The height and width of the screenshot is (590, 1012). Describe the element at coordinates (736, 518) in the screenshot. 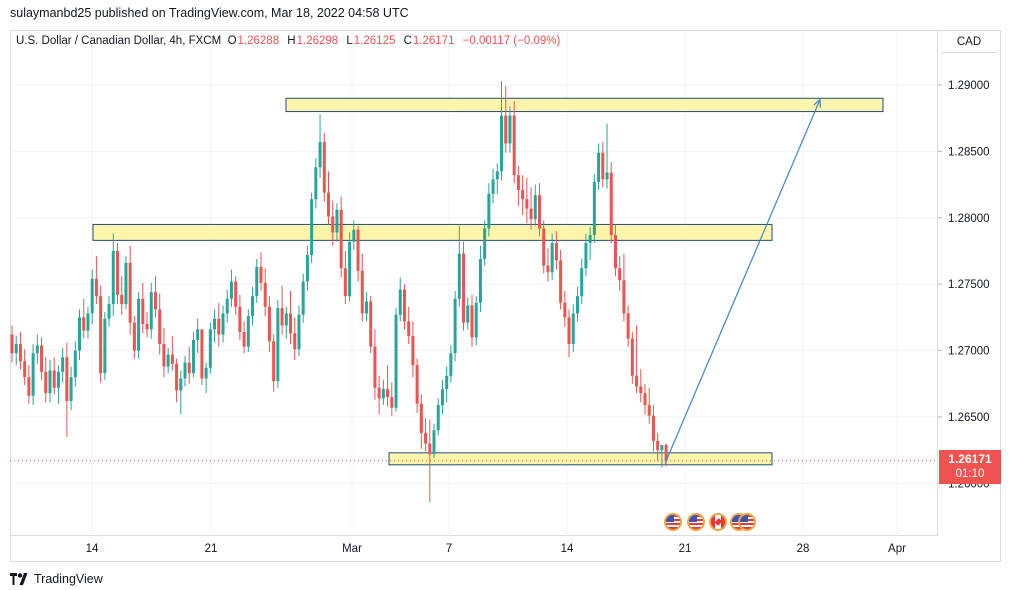

I see `us-canton-icon` at that location.